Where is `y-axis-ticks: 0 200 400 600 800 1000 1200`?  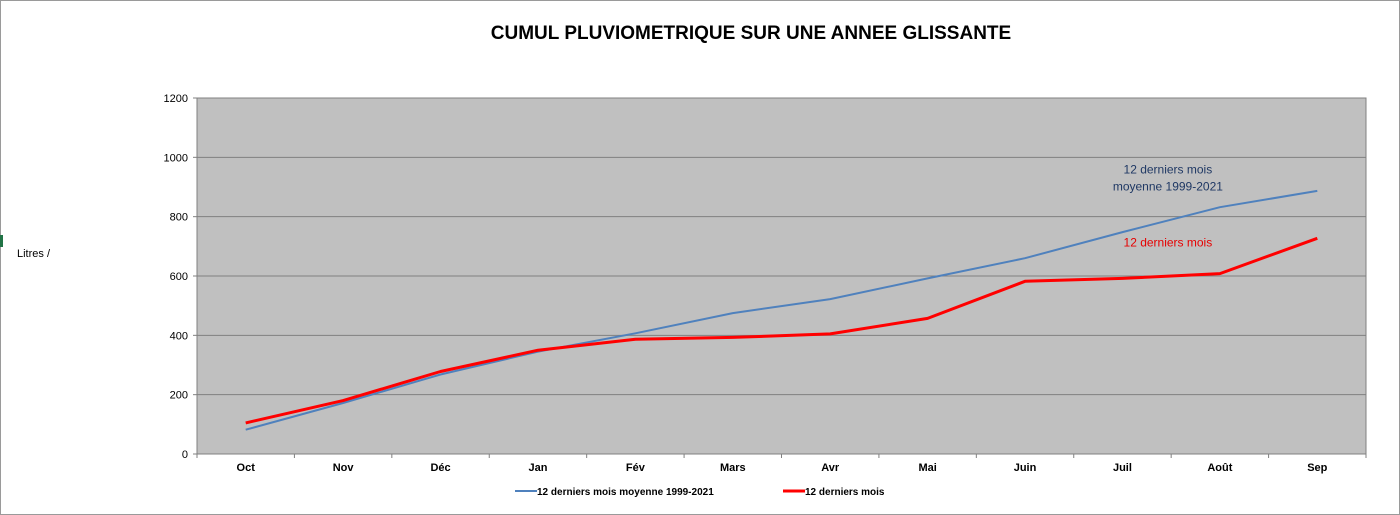 y-axis-ticks: 0 200 400 600 800 1000 1200 is located at coordinates (180, 277).